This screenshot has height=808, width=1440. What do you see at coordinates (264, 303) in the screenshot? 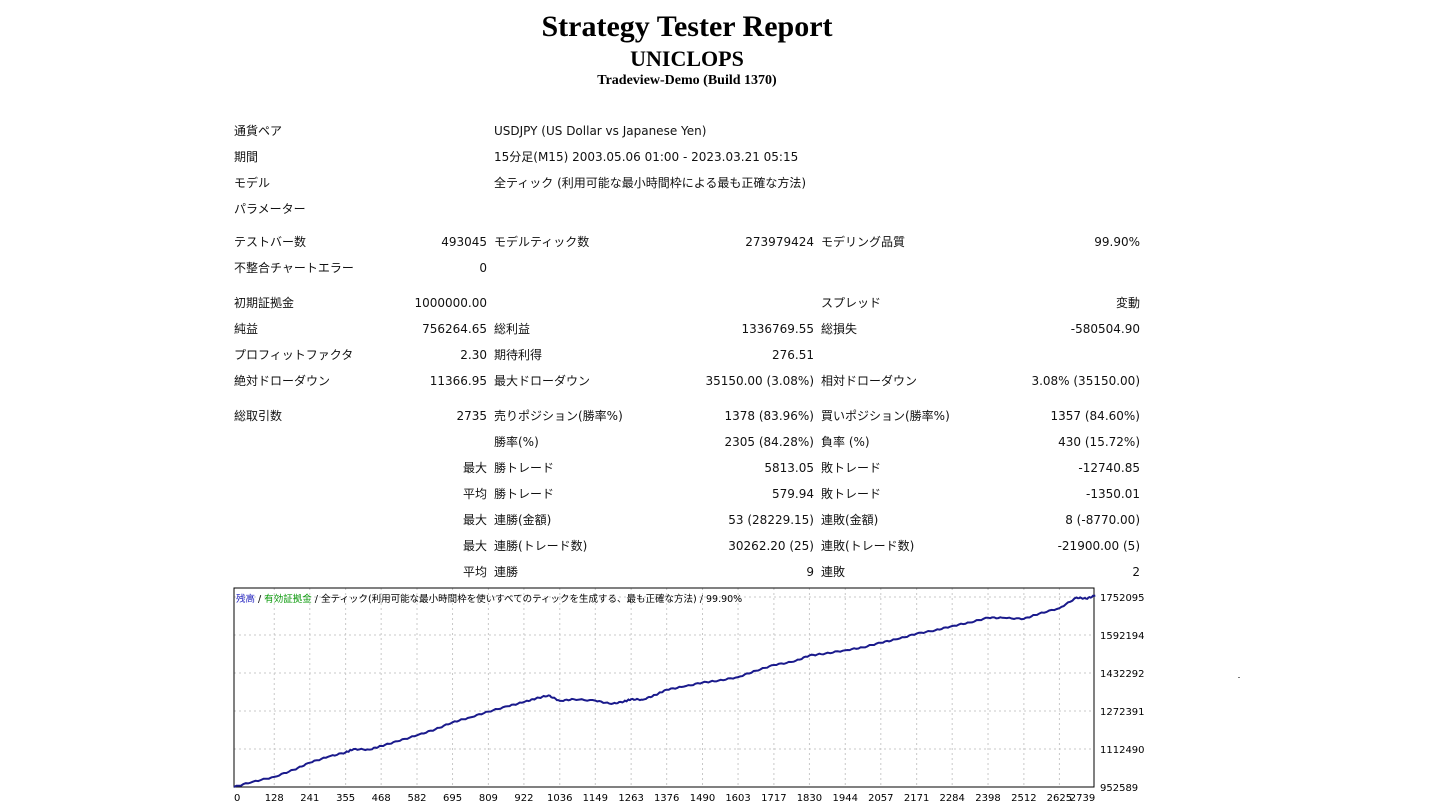
I see `stat-label-initial-deposit: 初期証拠金` at bounding box center [264, 303].